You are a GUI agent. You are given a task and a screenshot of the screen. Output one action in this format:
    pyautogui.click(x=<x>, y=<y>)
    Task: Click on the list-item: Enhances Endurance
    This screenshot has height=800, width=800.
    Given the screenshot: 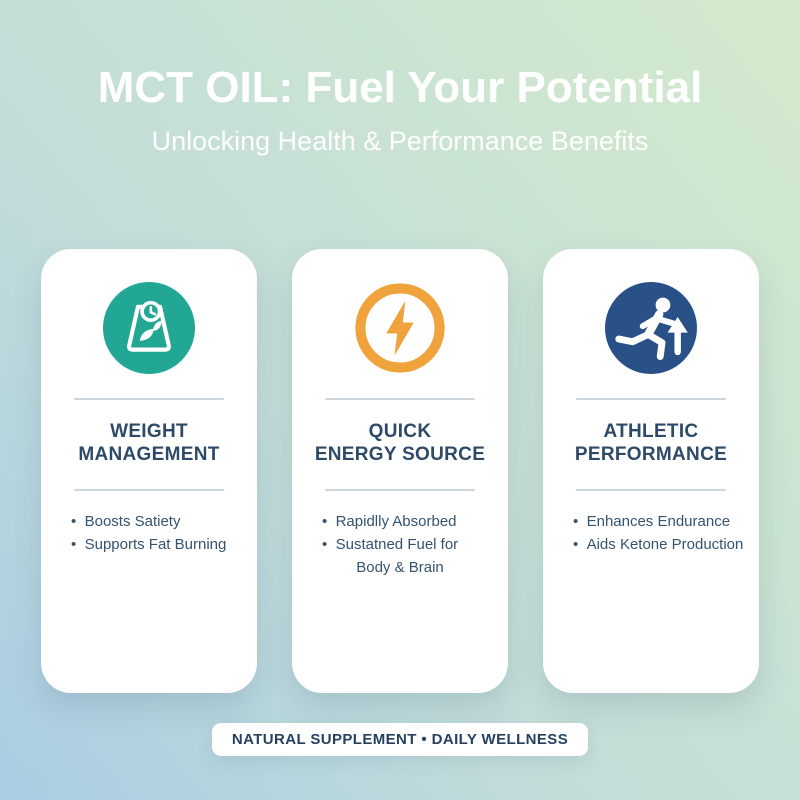 What is the action you would take?
    pyautogui.click(x=651, y=521)
    